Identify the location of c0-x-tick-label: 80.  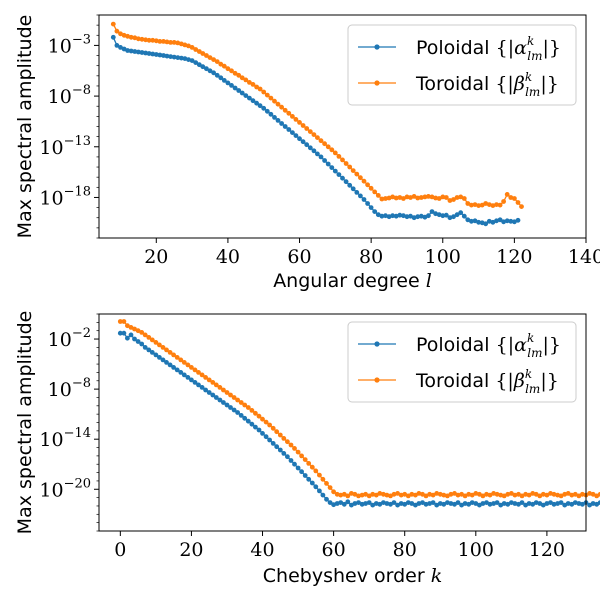
(371, 257).